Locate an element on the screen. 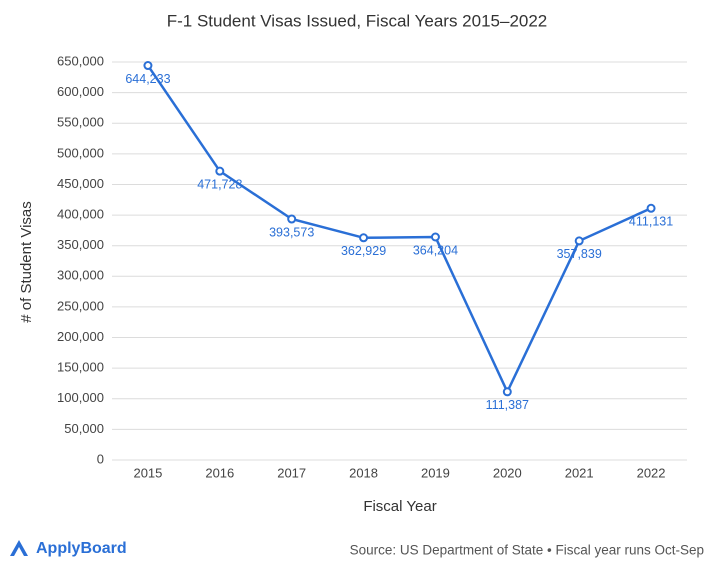 The height and width of the screenshot is (570, 714). y-tick-label: 500,000 is located at coordinates (80, 152).